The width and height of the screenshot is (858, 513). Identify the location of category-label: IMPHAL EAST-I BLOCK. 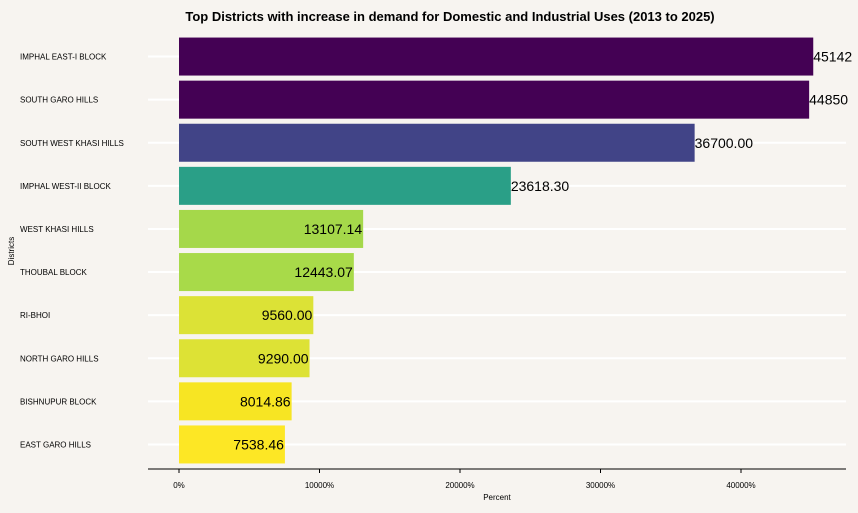
(63, 57).